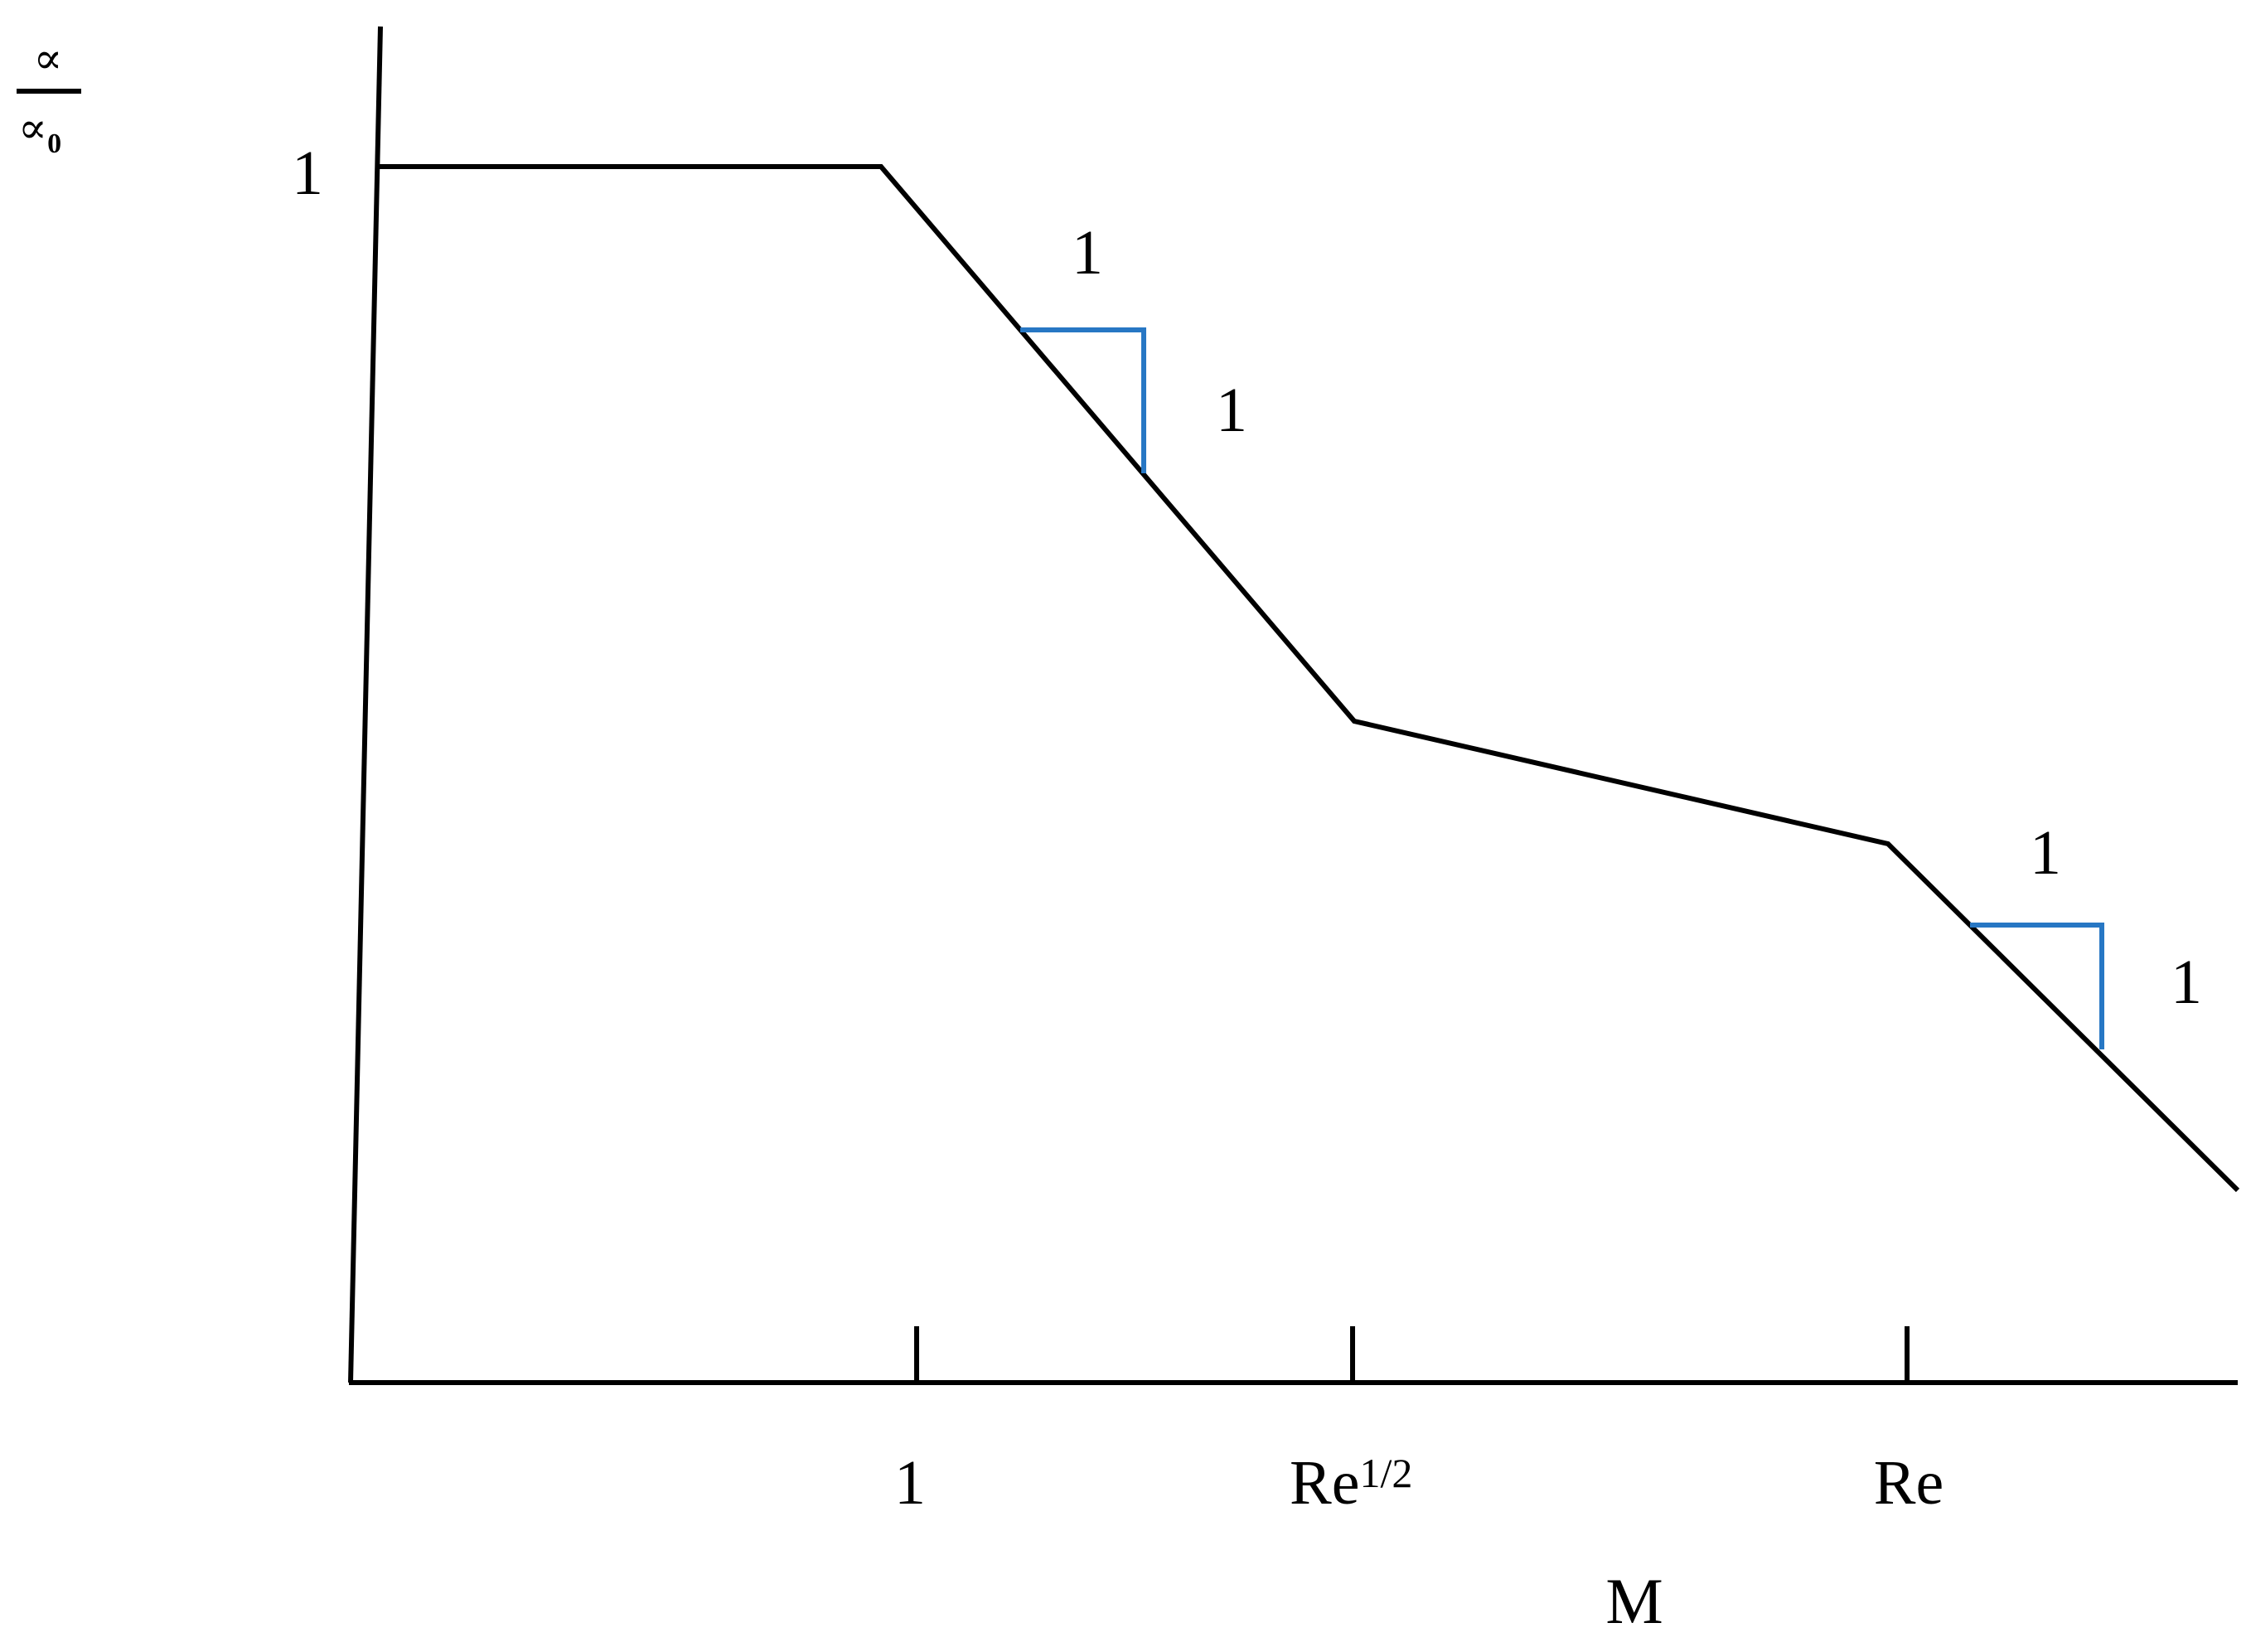  I want to click on y-axis-label-numerator: ∝, so click(48, 60).